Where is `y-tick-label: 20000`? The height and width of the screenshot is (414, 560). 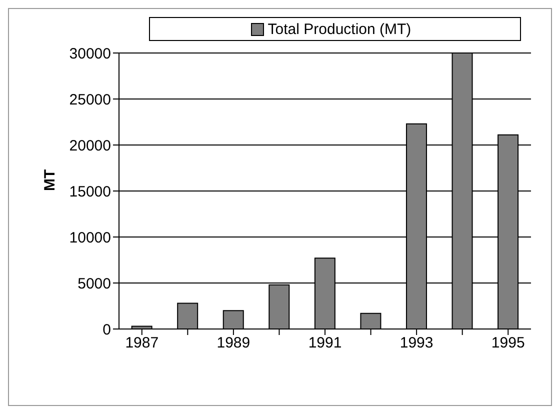 y-tick-label: 20000 is located at coordinates (90, 145).